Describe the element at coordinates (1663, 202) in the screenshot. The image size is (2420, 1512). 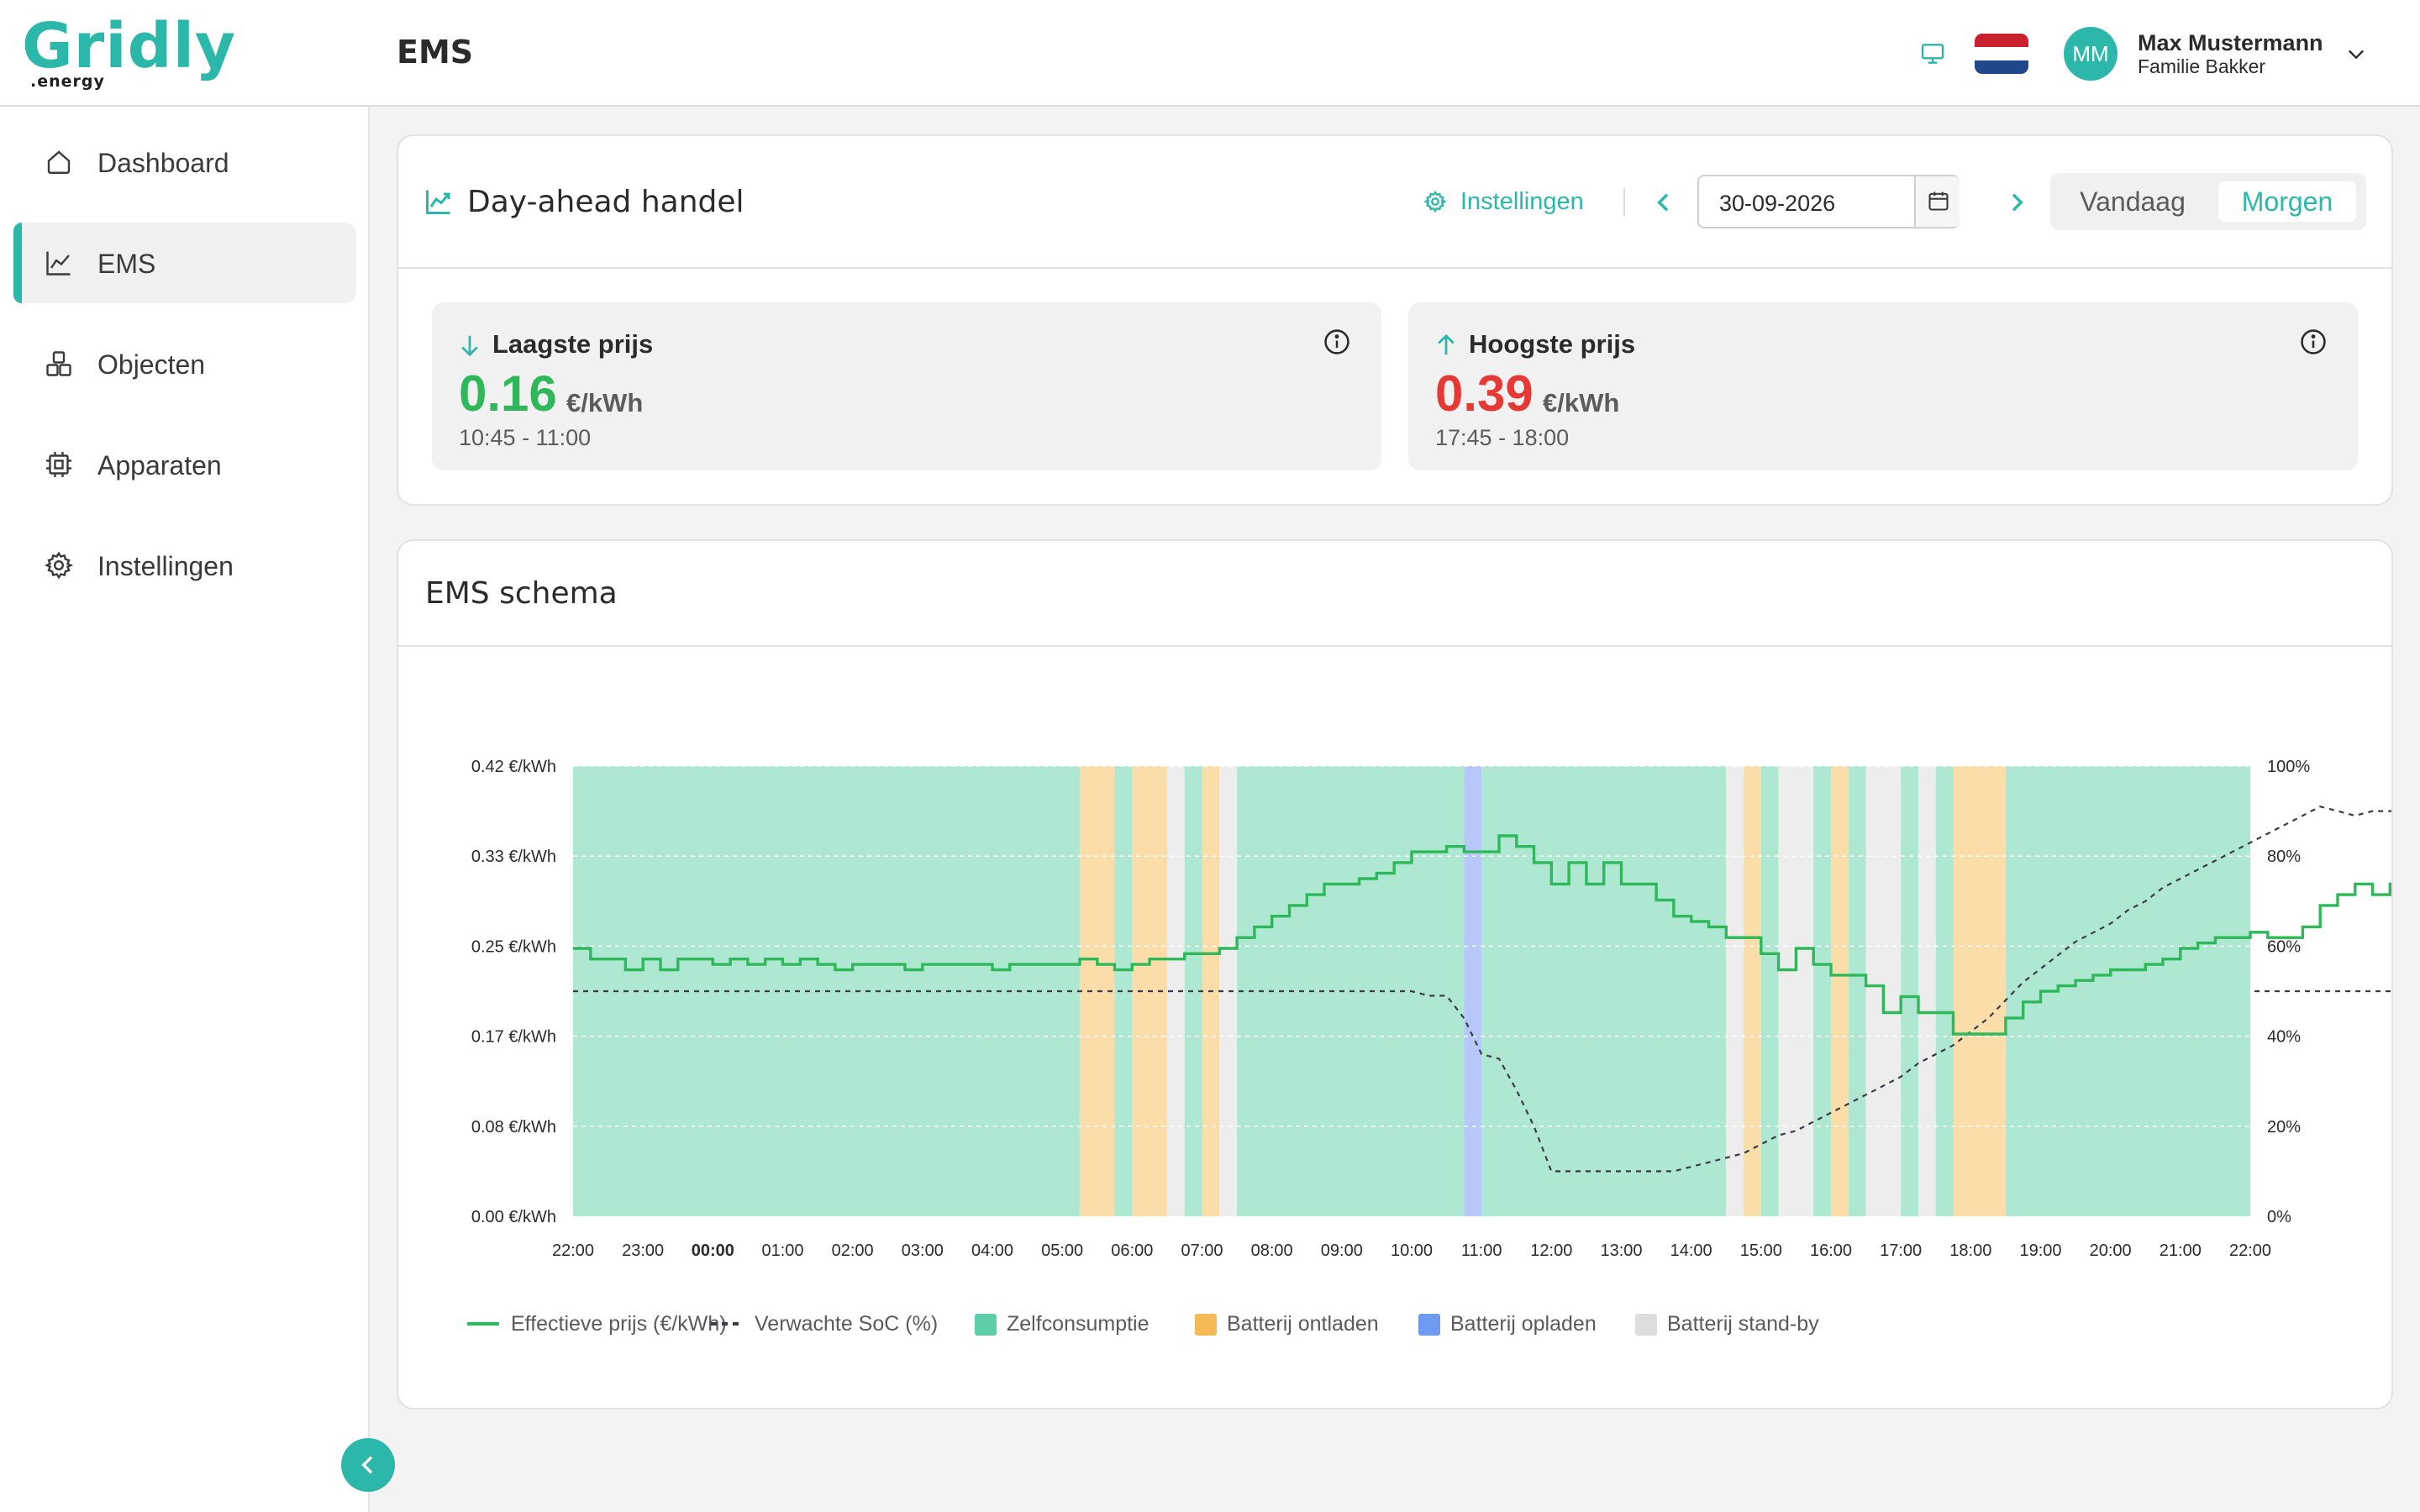
I see `chevron-left-icon` at that location.